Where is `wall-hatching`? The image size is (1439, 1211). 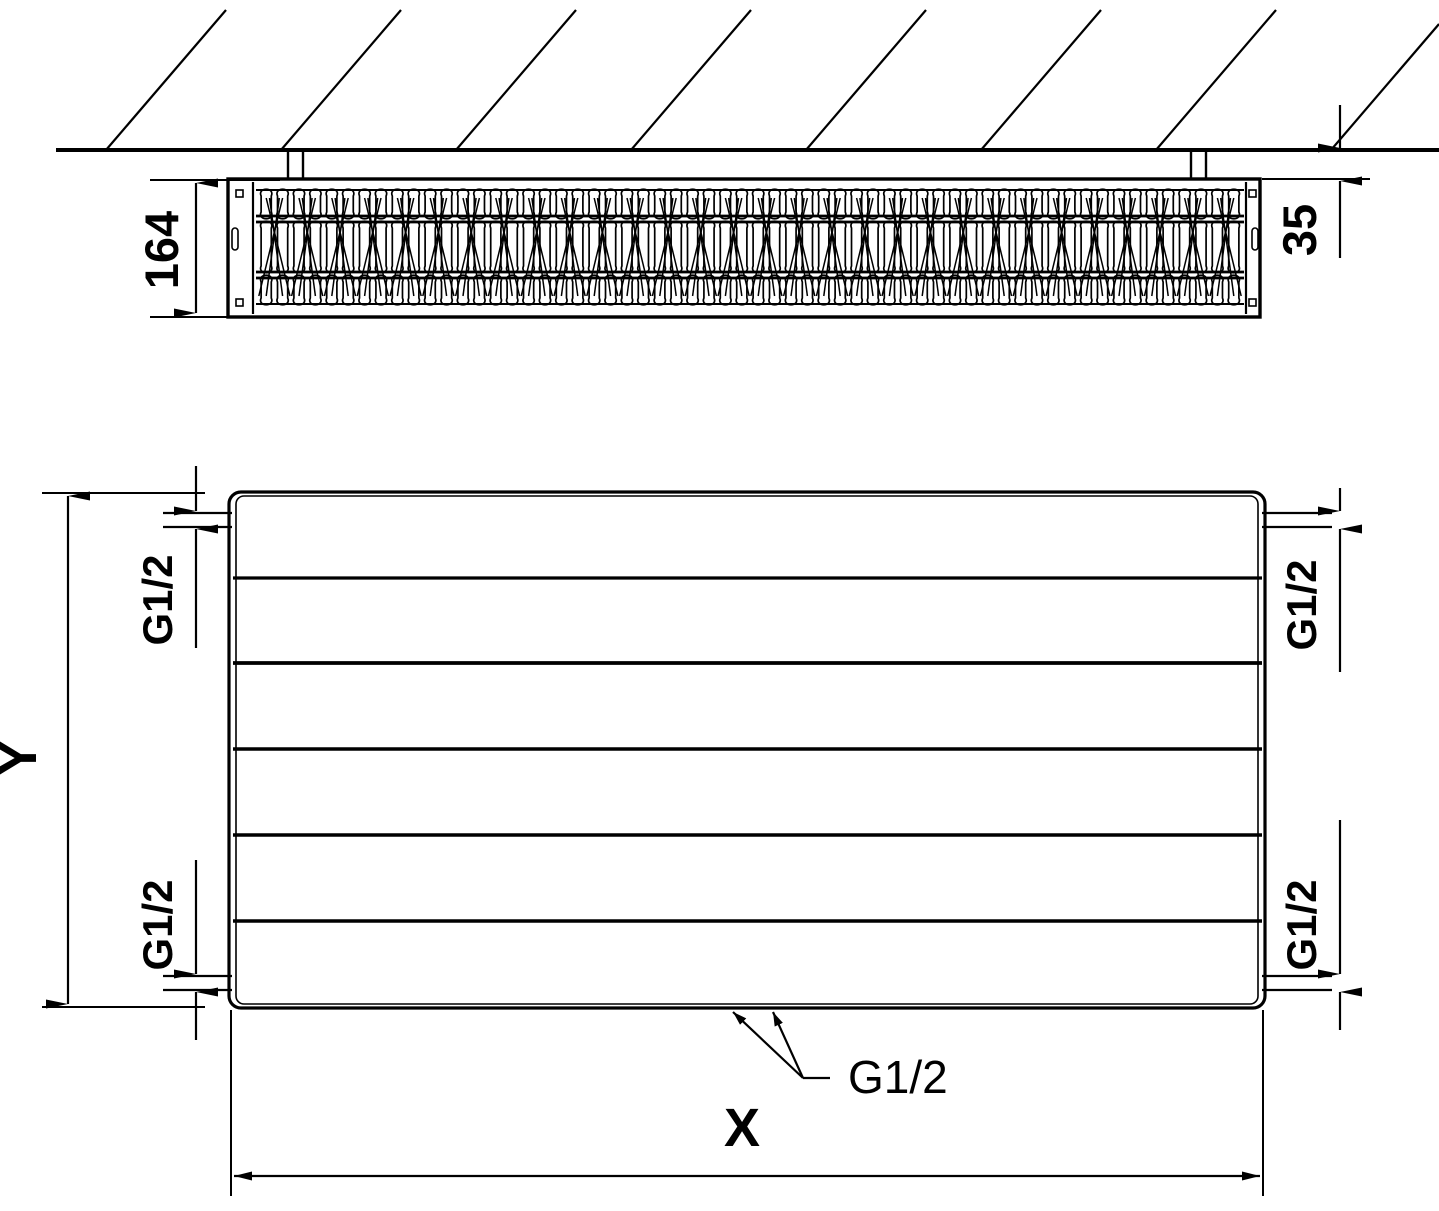 wall-hatching is located at coordinates (772, 80).